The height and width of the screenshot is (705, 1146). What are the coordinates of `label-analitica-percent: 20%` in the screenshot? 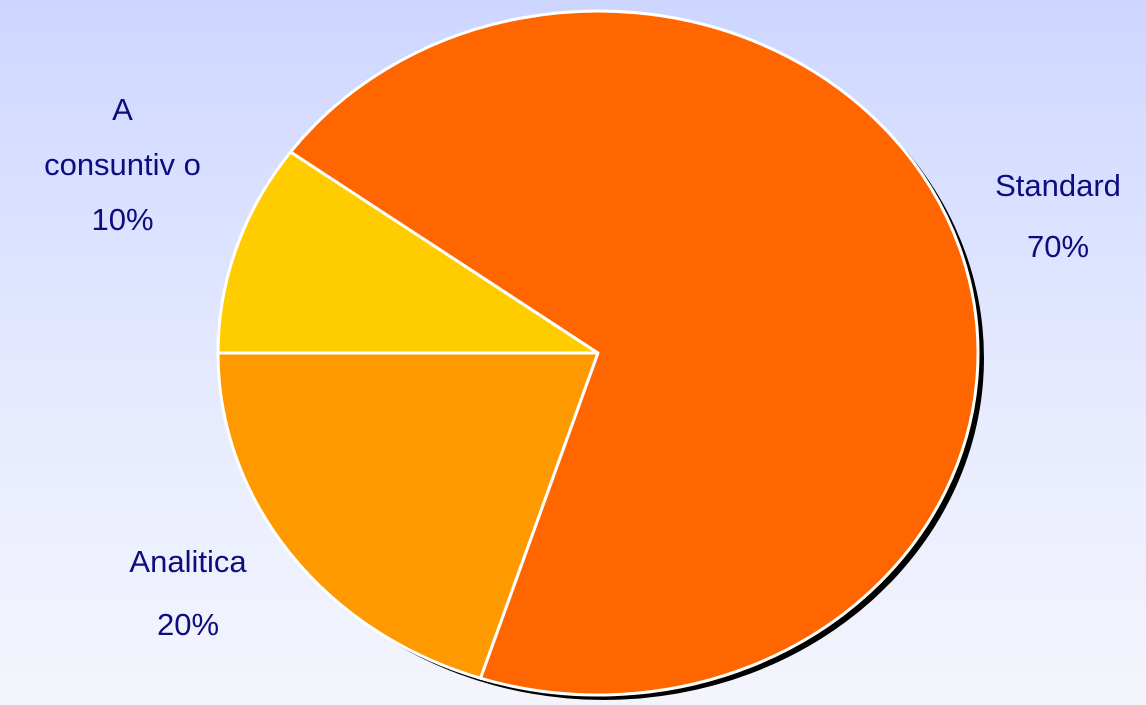 It's located at (188, 624).